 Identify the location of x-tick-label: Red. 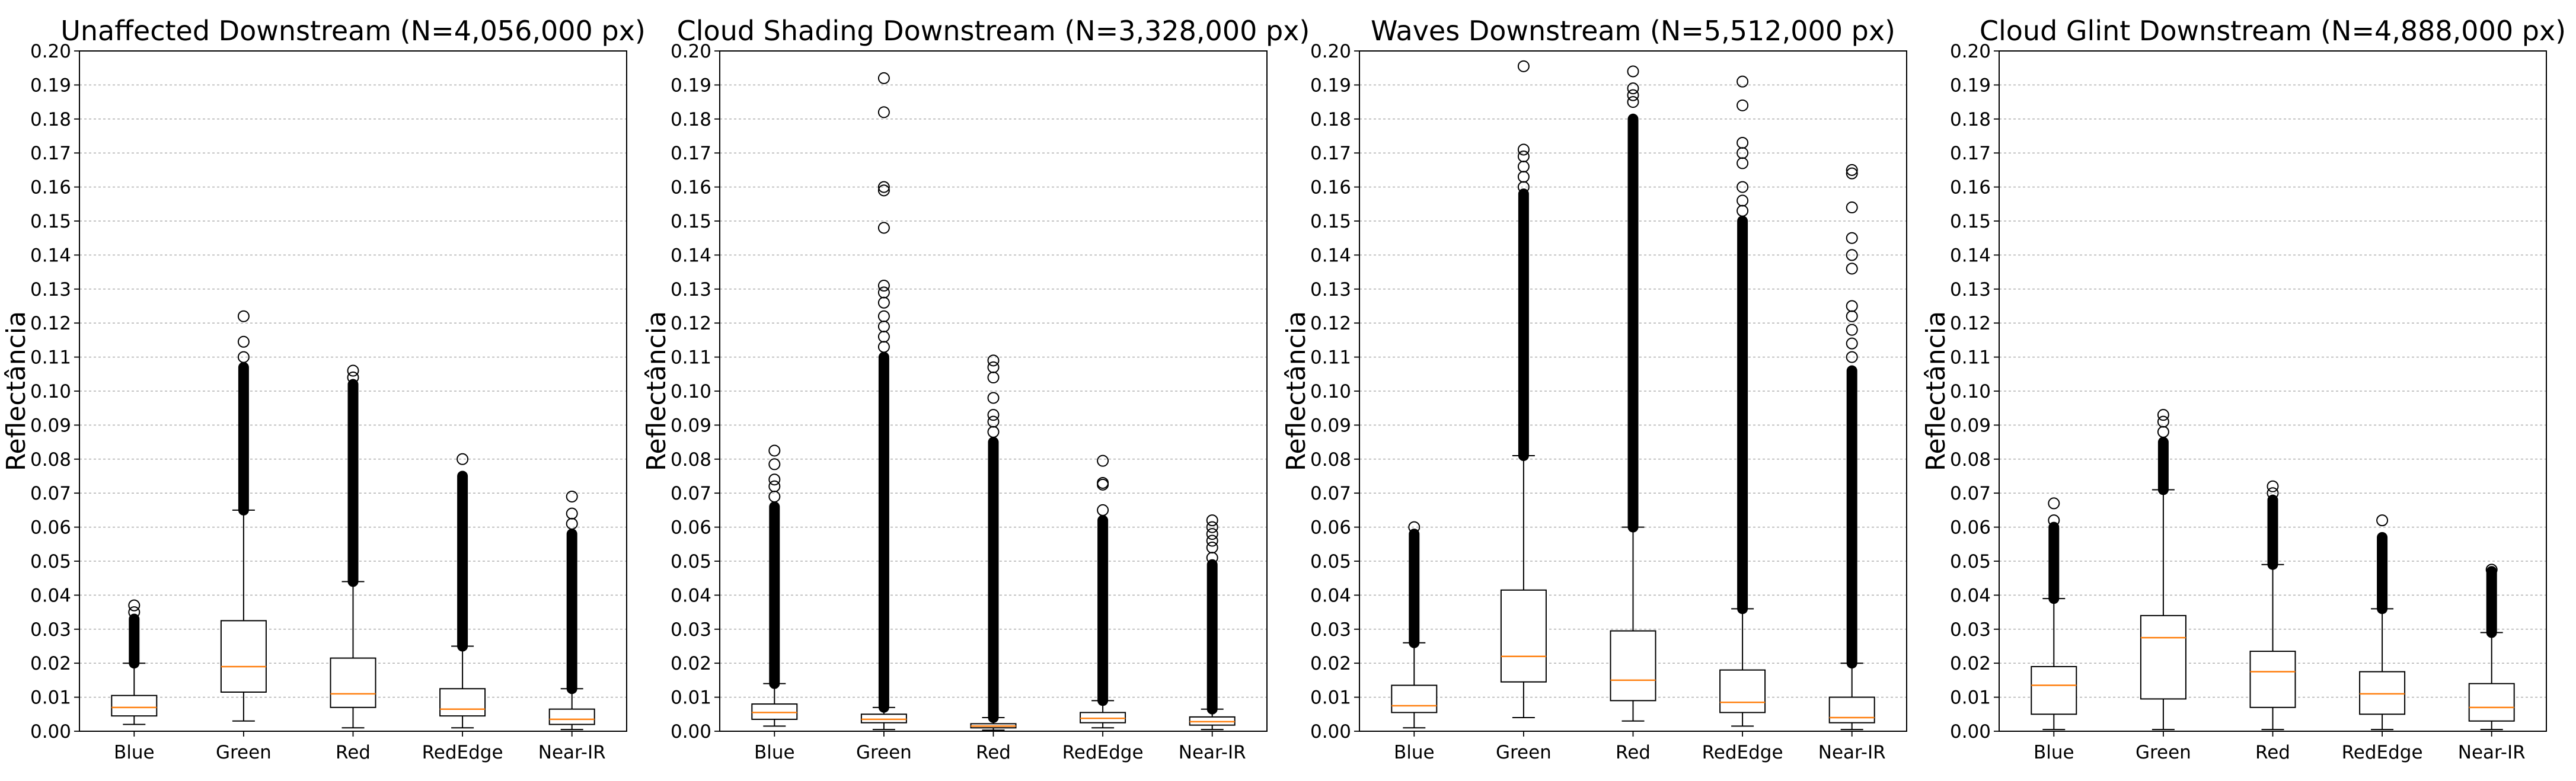
(2272, 752).